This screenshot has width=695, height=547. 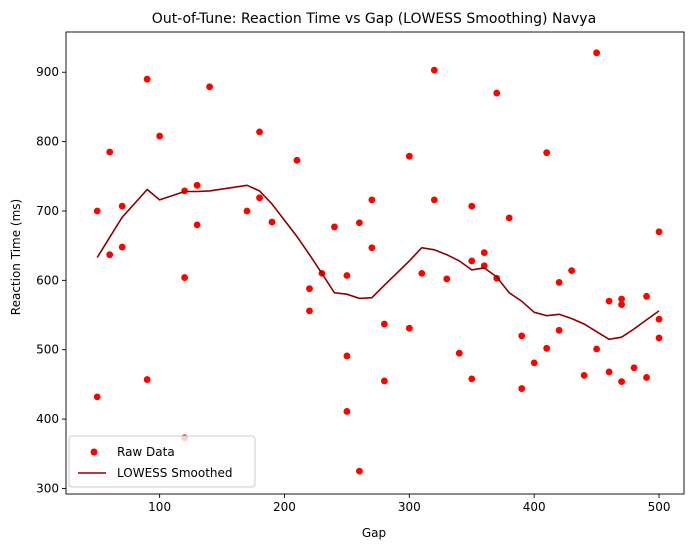 What do you see at coordinates (16, 257) in the screenshot?
I see `y-axis-label: Reaction Time (ms)` at bounding box center [16, 257].